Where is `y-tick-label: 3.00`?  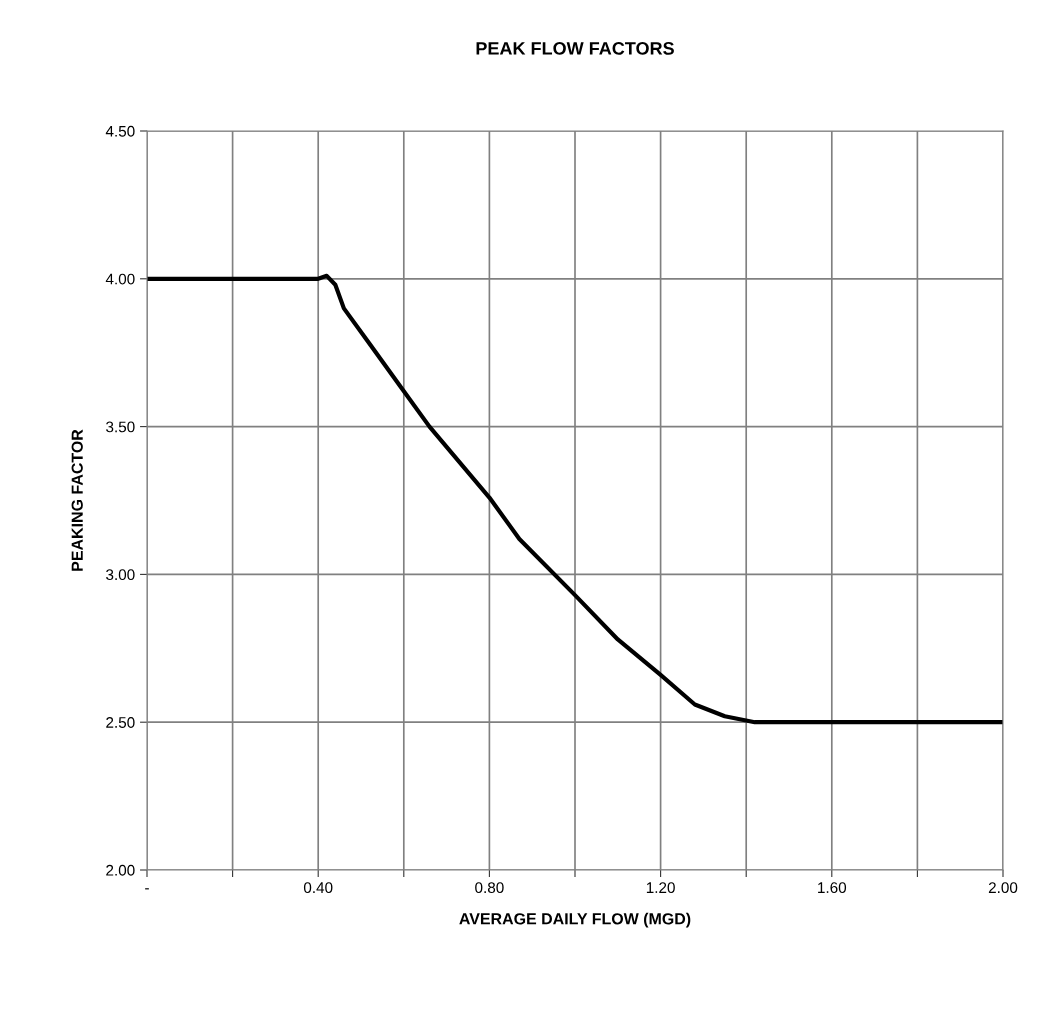 y-tick-label: 3.00 is located at coordinates (120, 575).